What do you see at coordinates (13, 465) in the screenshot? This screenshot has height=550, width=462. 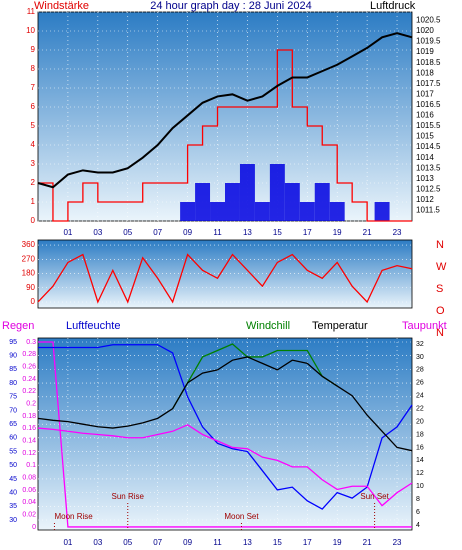 I see `y-tick-label: 50` at bounding box center [13, 465].